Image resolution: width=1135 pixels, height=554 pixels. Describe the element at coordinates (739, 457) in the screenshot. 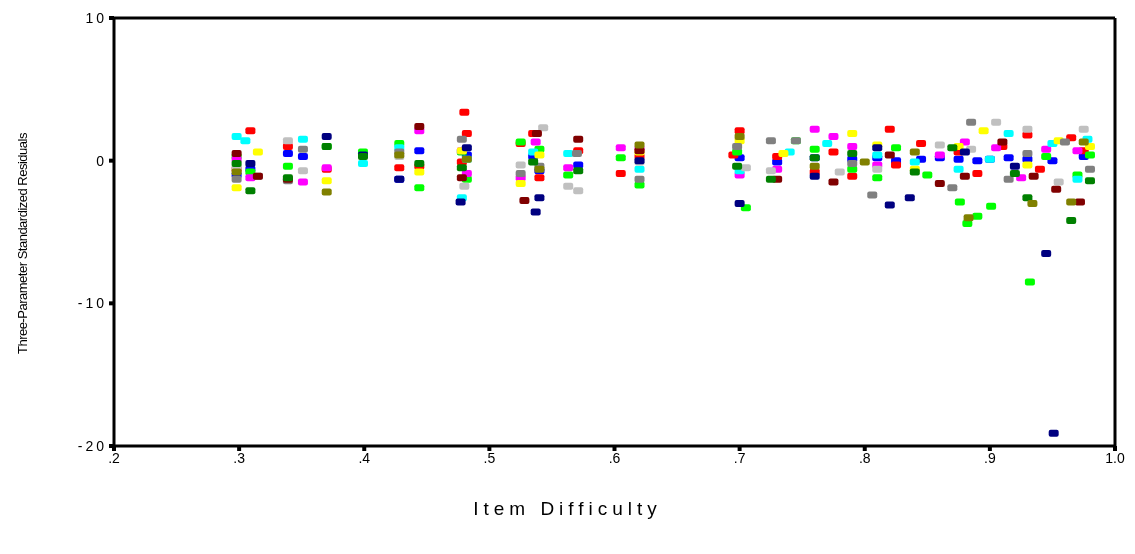

I see `x-tick-label: .7` at that location.